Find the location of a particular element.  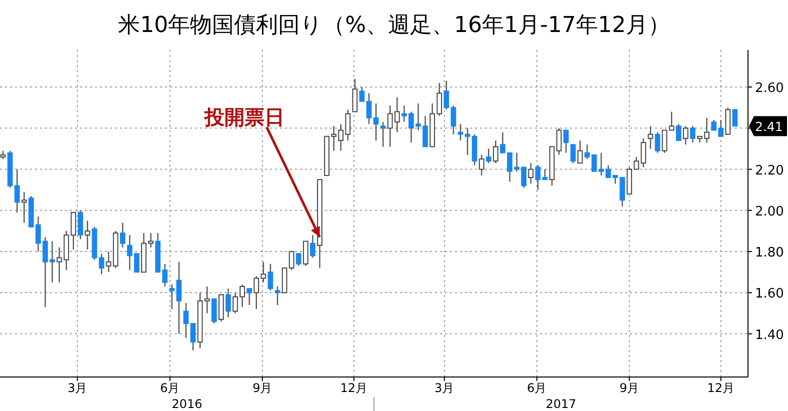

y-tick-label: 2.20 is located at coordinates (769, 170).